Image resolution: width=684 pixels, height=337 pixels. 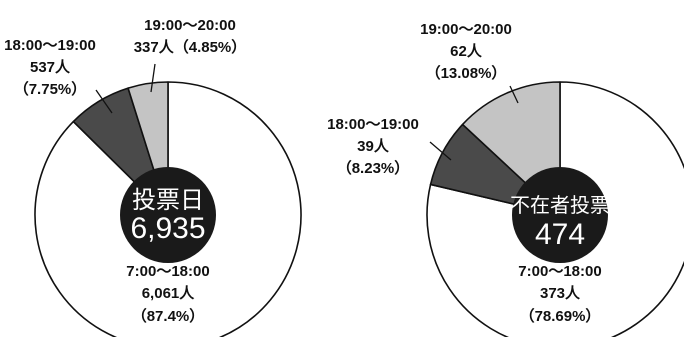 I want to click on pie-1-slice-19-20-count-percent: 337人（4.85%）, so click(x=190, y=47).